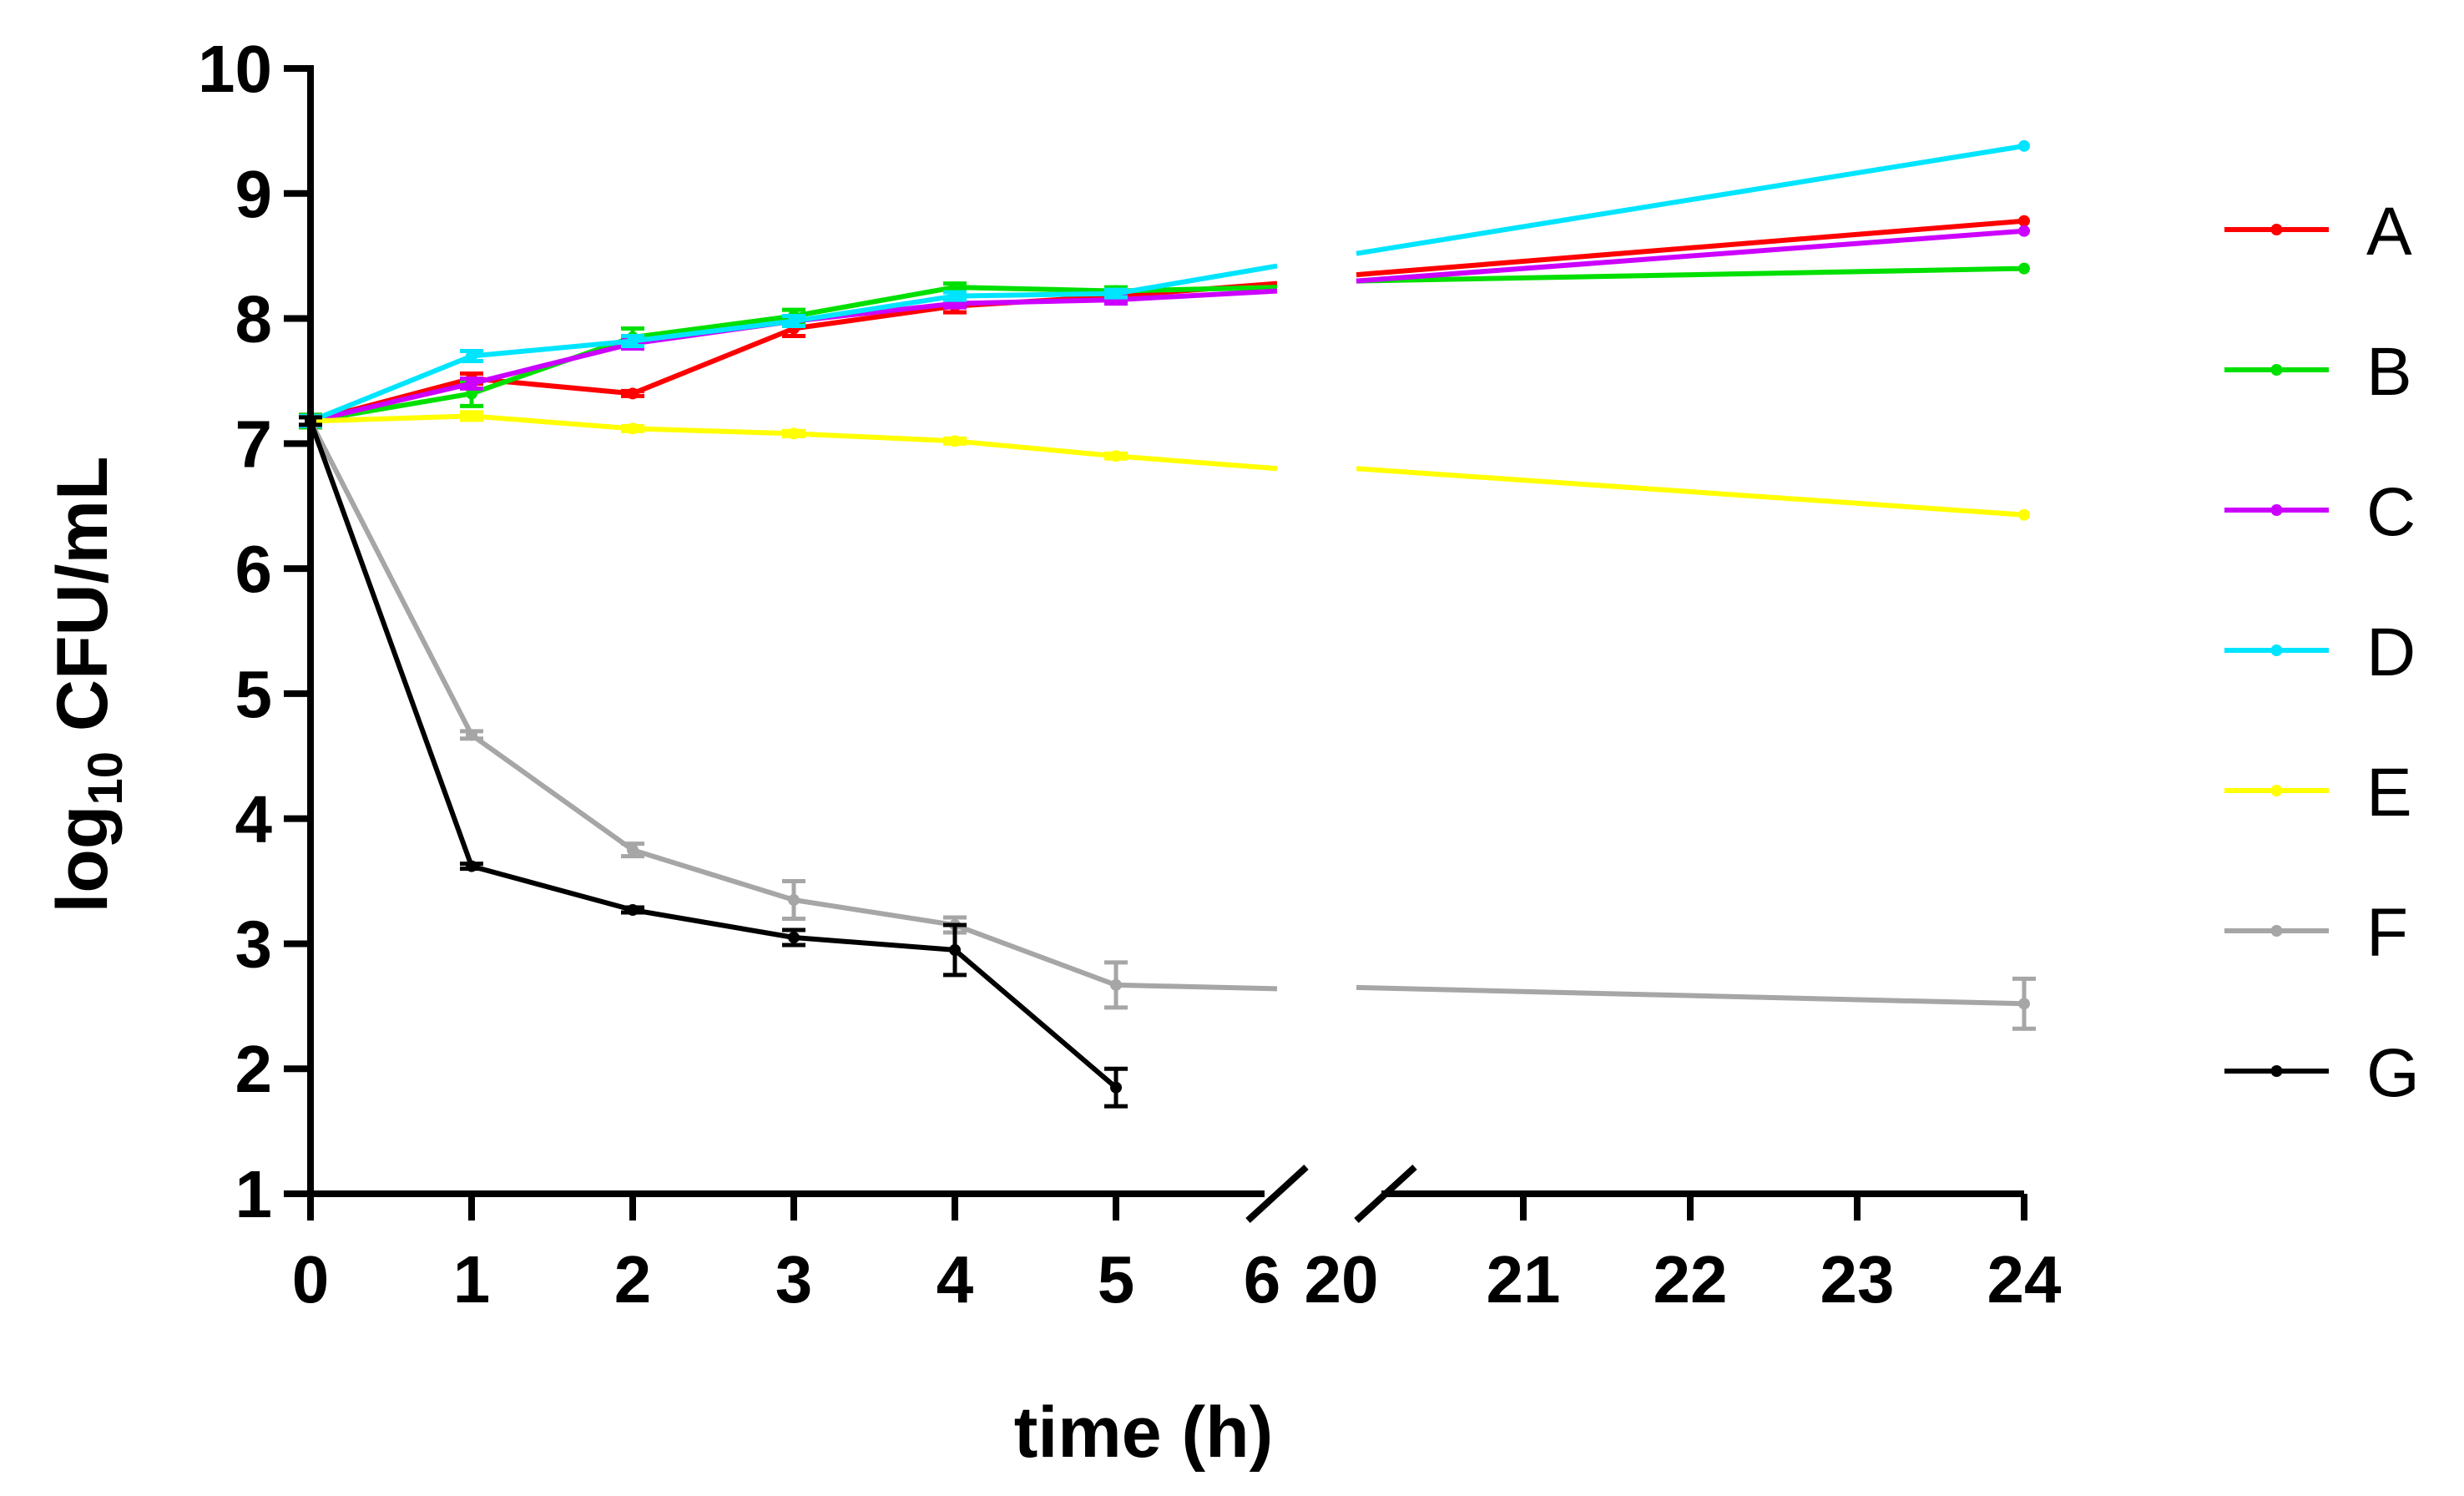 The height and width of the screenshot is (1496, 2464). What do you see at coordinates (2320, 512) in the screenshot?
I see `legend-item-C: C` at bounding box center [2320, 512].